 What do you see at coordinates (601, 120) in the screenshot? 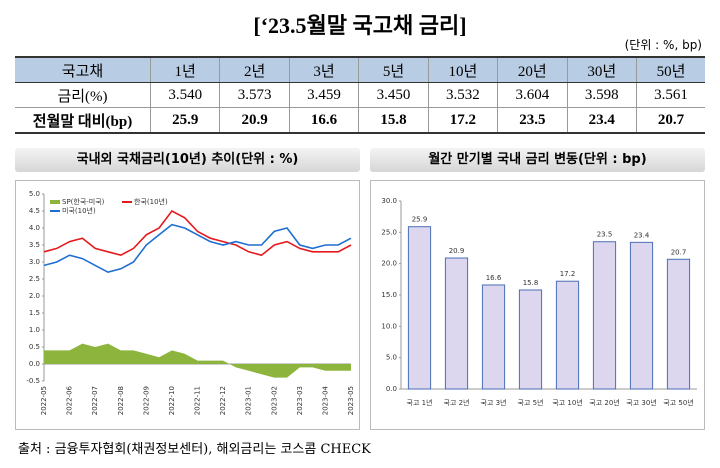
I see `table-cell: 23.4` at bounding box center [601, 120].